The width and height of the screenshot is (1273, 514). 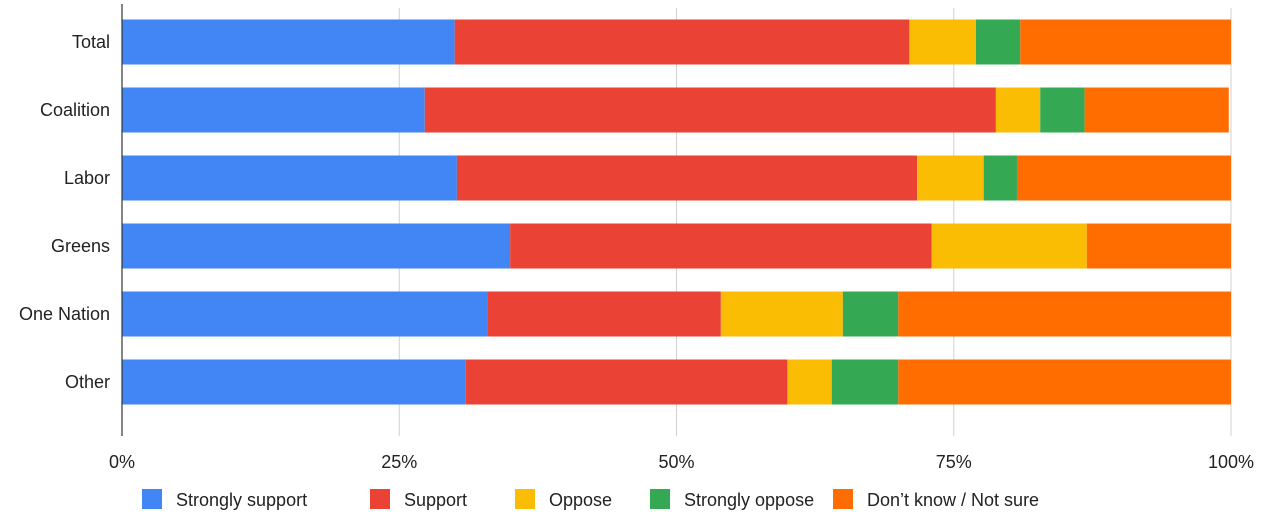 What do you see at coordinates (273, 110) in the screenshot?
I see `bar-coalition-strongly-support` at bounding box center [273, 110].